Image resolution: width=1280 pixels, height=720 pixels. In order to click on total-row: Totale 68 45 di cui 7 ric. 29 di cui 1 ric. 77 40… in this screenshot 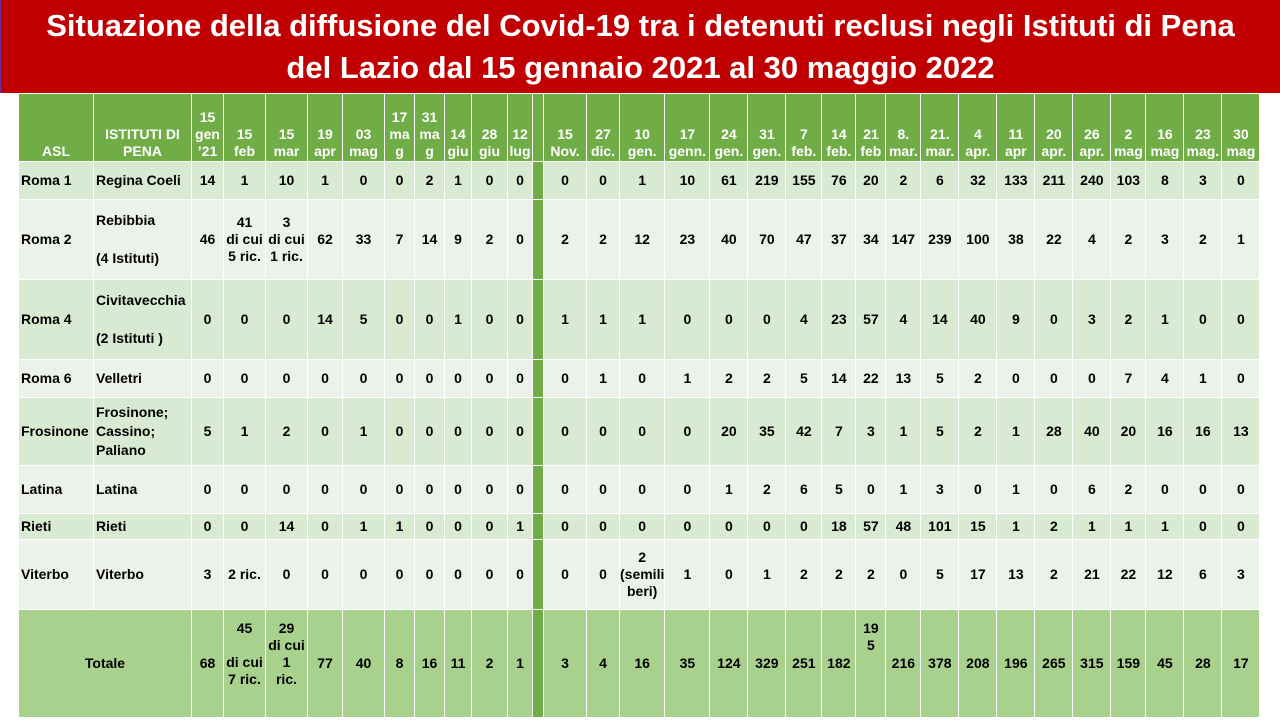, I will do `click(639, 663)`.